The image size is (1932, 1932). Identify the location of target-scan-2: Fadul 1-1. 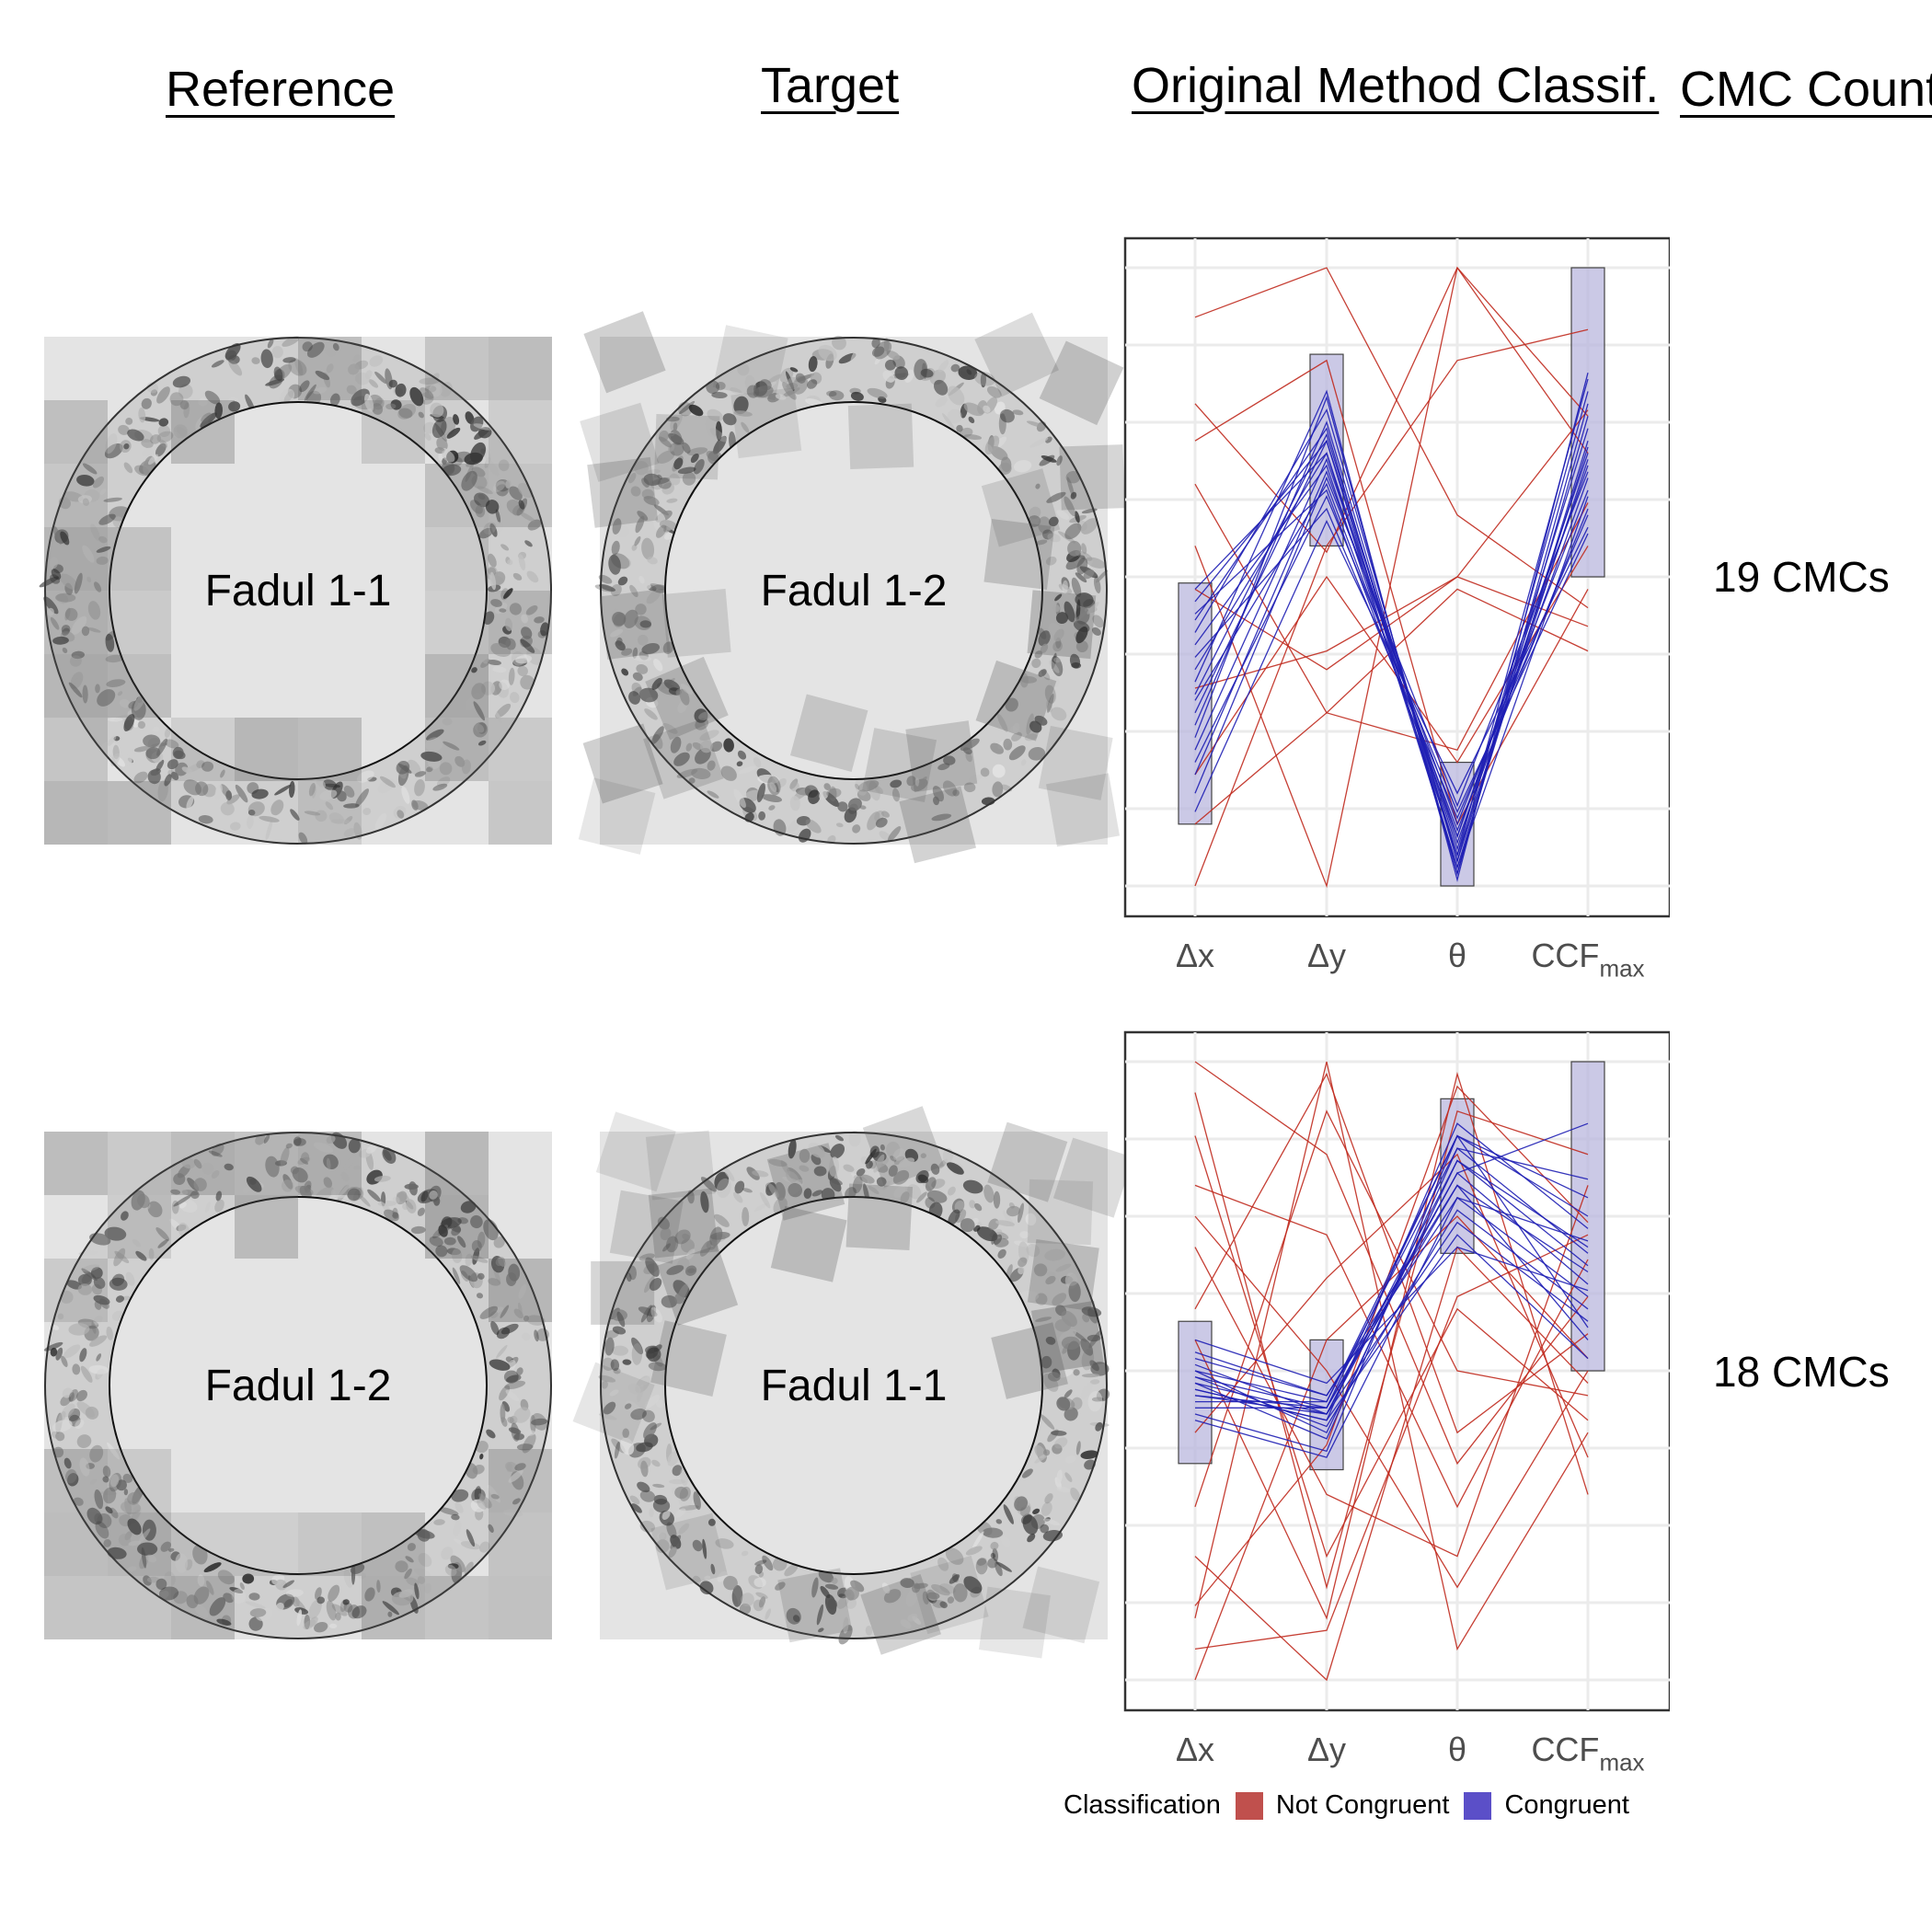
(852, 1382).